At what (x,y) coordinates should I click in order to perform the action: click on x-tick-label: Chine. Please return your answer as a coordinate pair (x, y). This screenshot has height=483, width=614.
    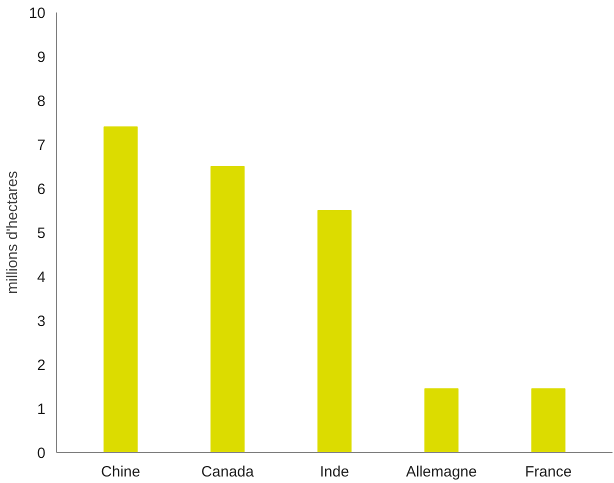
    Looking at the image, I should click on (120, 472).